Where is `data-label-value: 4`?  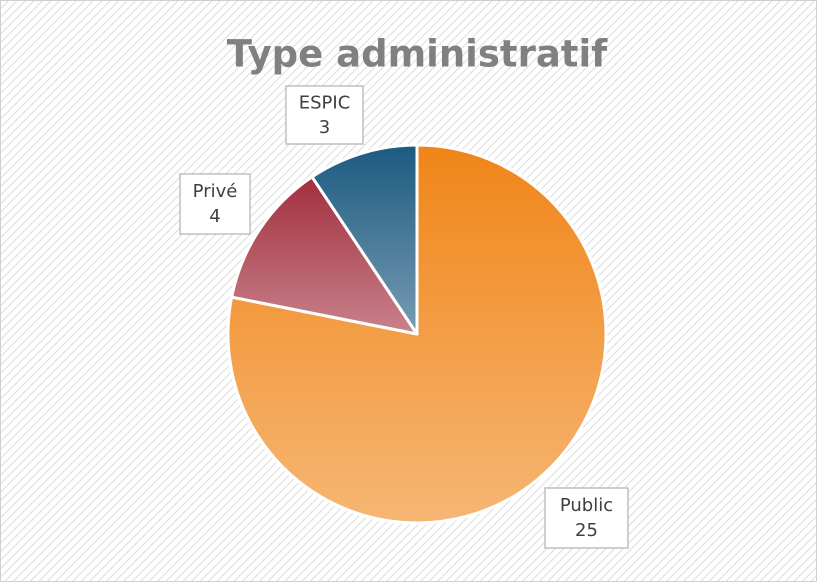 data-label-value: 4 is located at coordinates (214, 216).